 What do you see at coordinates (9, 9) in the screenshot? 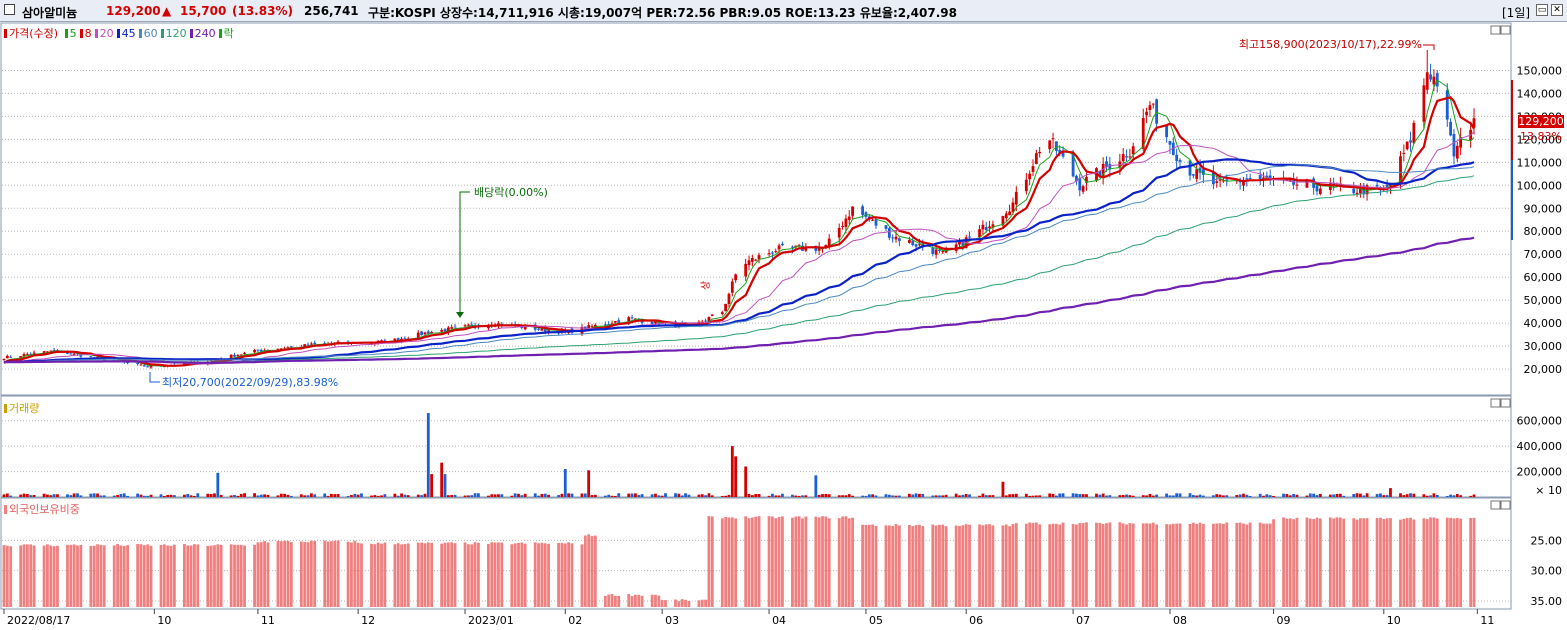
I see `select-checkbox` at bounding box center [9, 9].